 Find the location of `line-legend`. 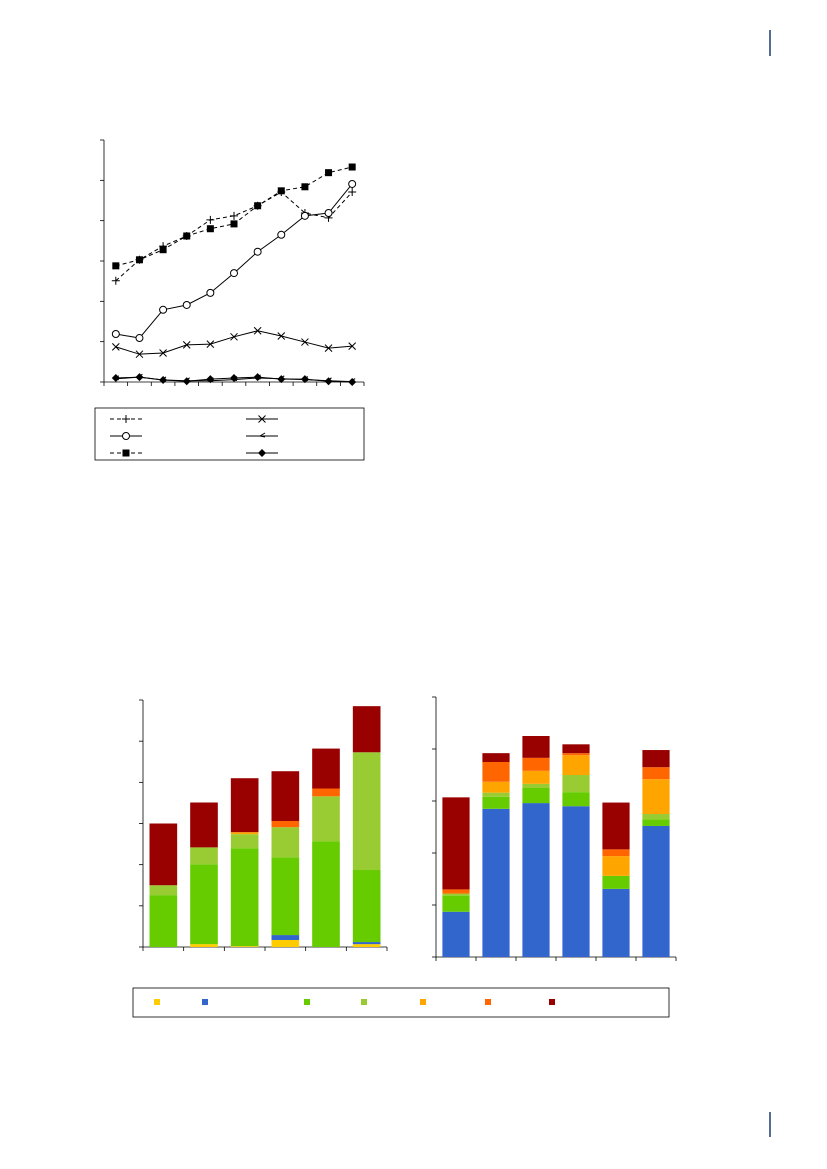

line-legend is located at coordinates (229, 434).